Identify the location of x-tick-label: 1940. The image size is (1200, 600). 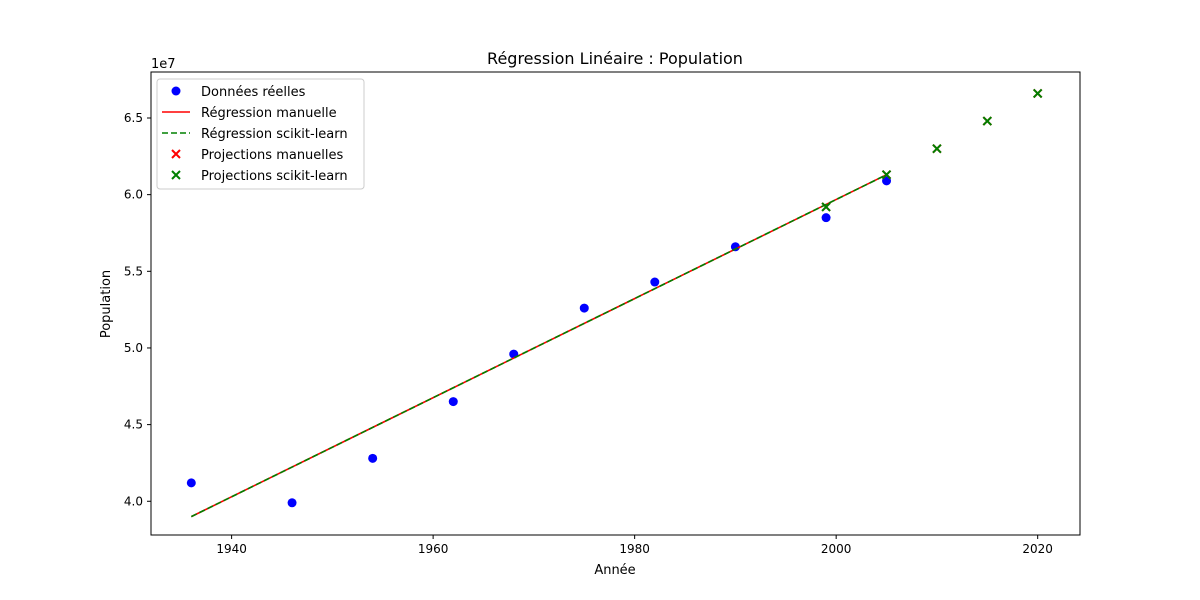
(231, 549).